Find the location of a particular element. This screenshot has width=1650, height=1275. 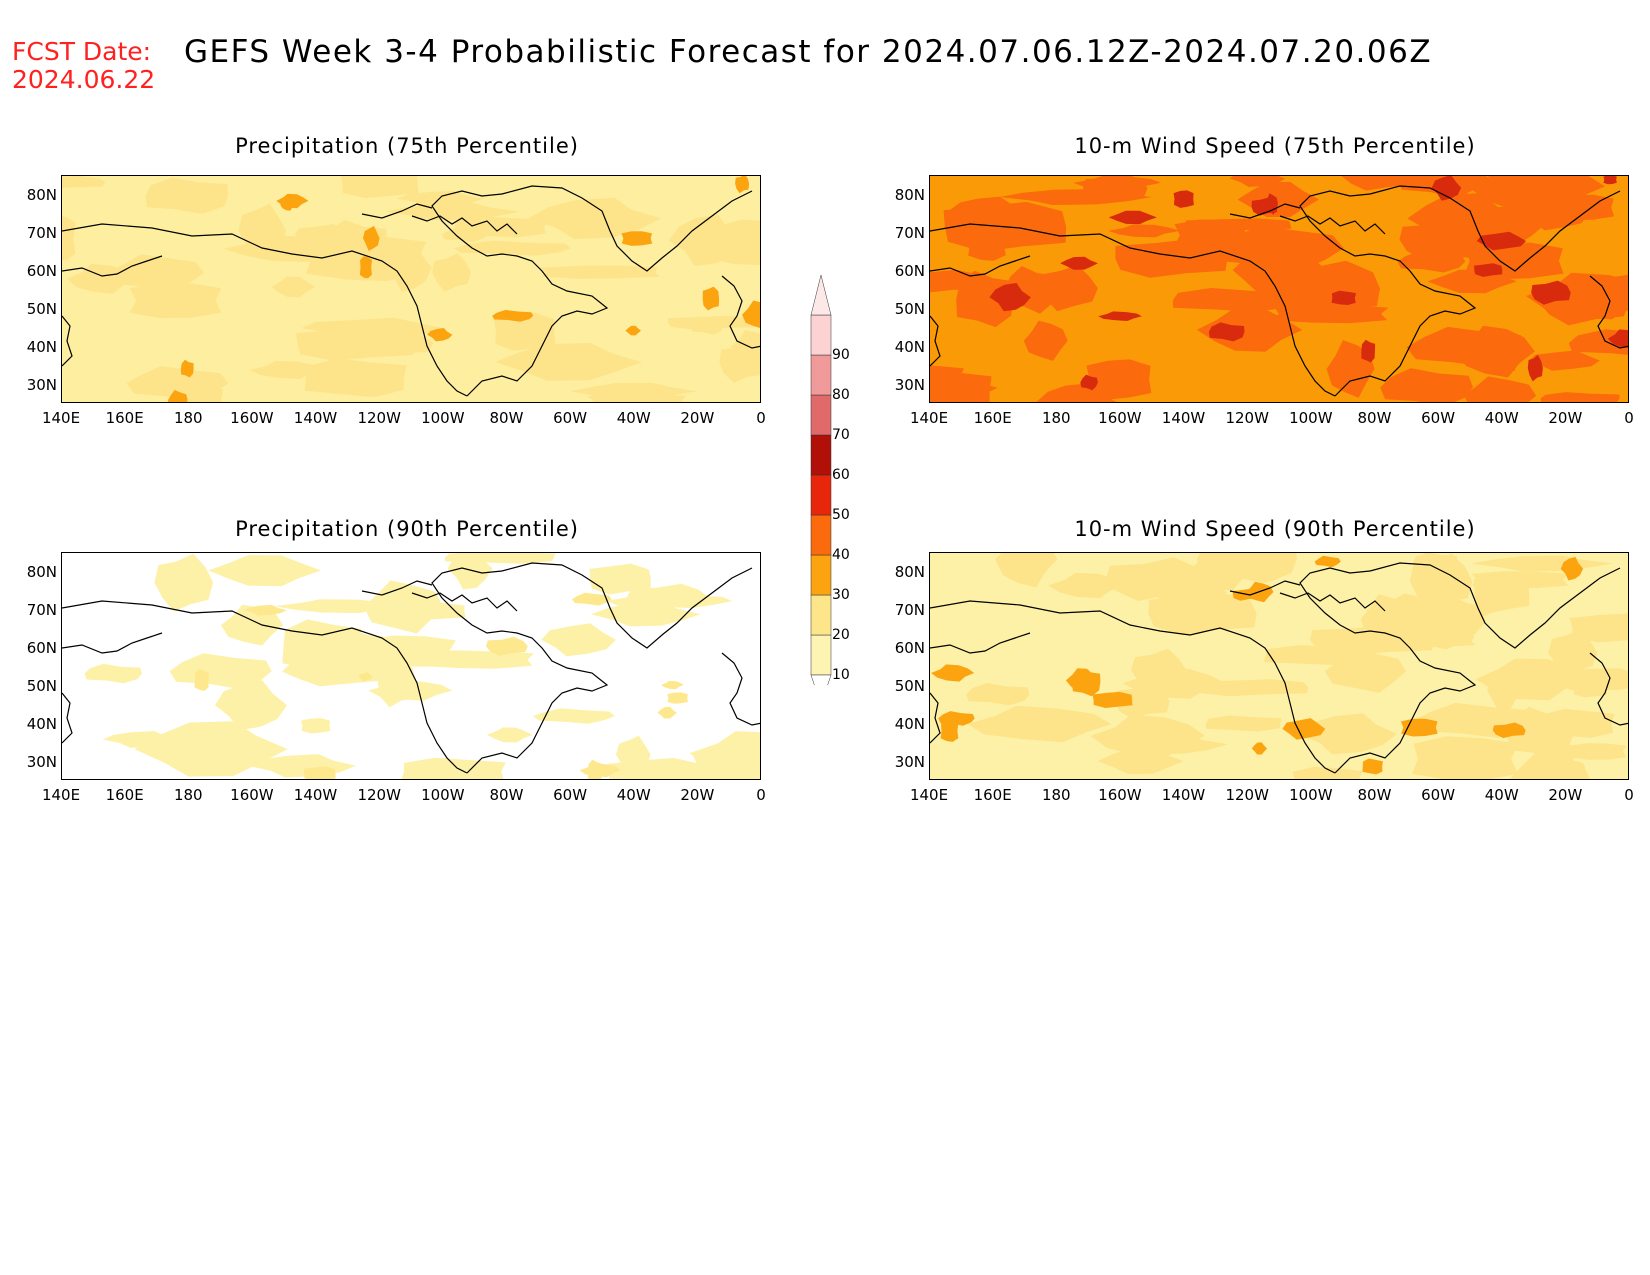

lon-tick-label: 100W is located at coordinates (443, 795).